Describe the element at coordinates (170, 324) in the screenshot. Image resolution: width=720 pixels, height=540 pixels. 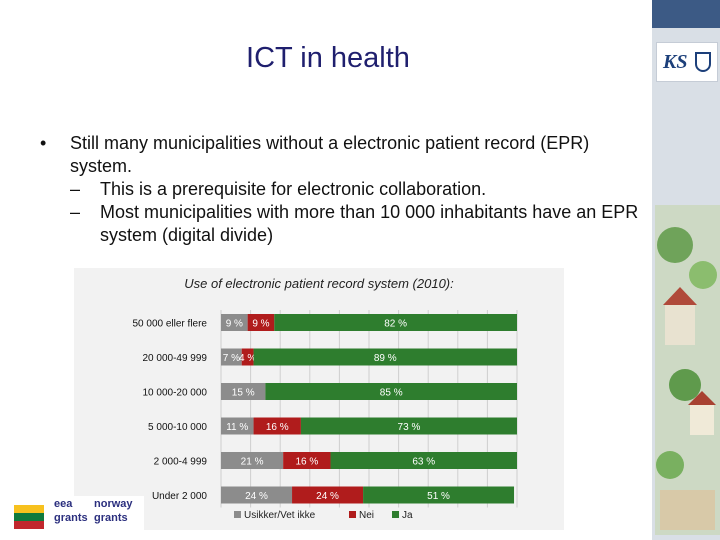
I see `category-label: 50 000 eller flere` at that location.